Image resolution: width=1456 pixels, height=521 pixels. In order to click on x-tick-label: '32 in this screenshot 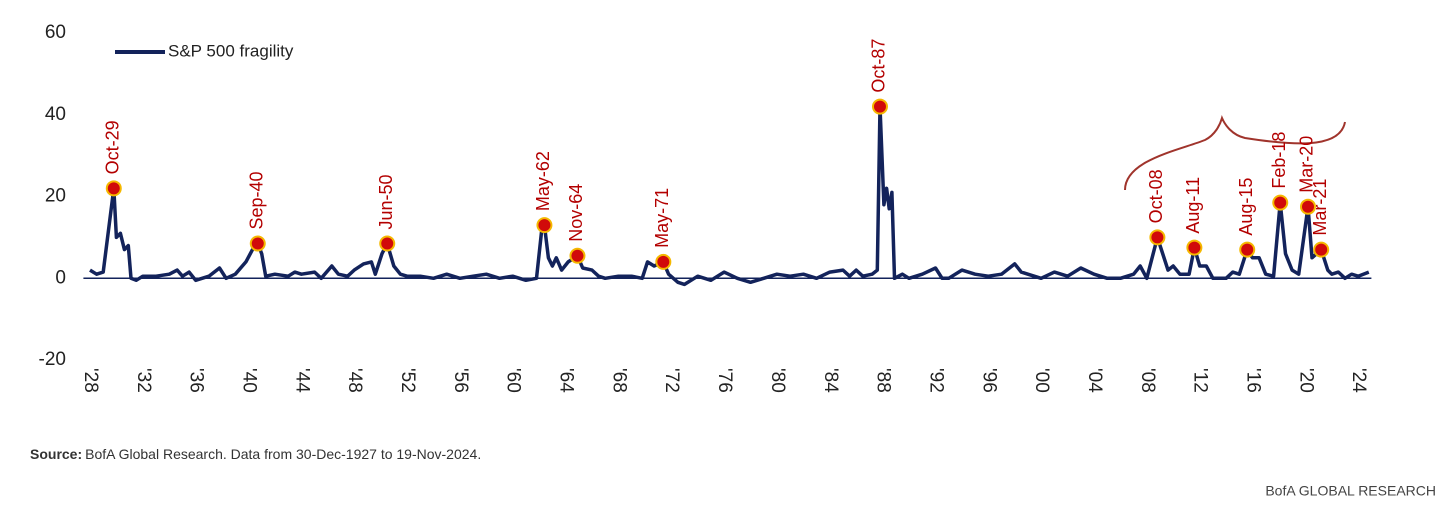, I will do `click(143, 380)`.